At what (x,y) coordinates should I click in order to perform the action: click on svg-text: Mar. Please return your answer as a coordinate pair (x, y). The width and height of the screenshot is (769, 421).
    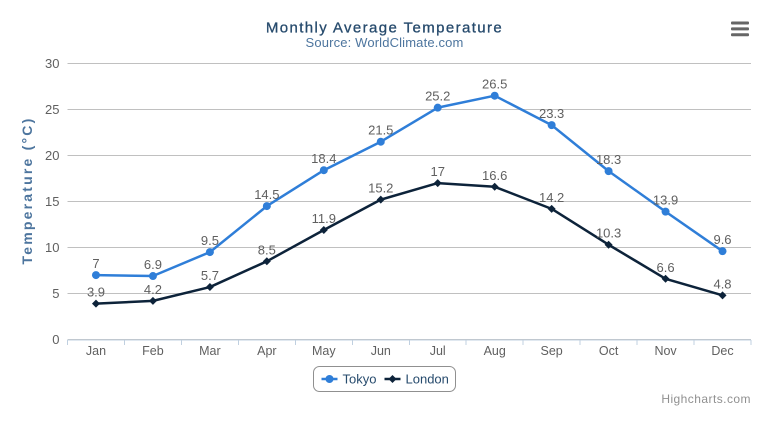
    Looking at the image, I should click on (210, 351).